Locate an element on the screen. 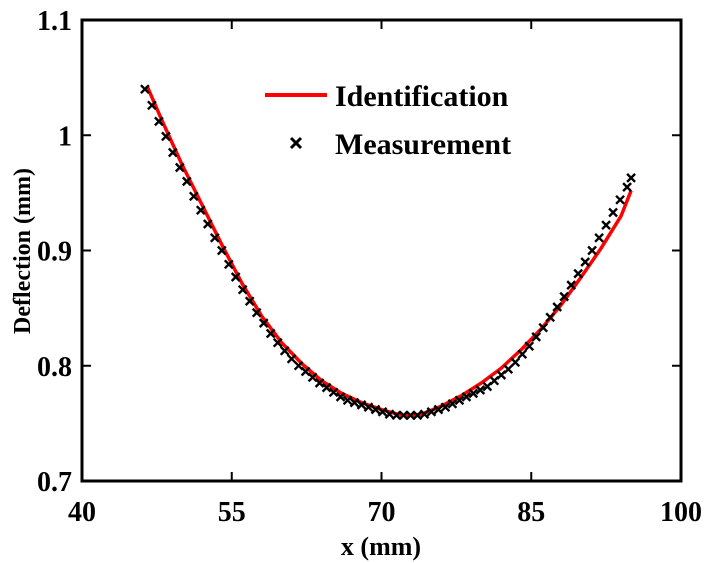 The width and height of the screenshot is (714, 563). y-tick-label: 0.9 is located at coordinates (54, 252).